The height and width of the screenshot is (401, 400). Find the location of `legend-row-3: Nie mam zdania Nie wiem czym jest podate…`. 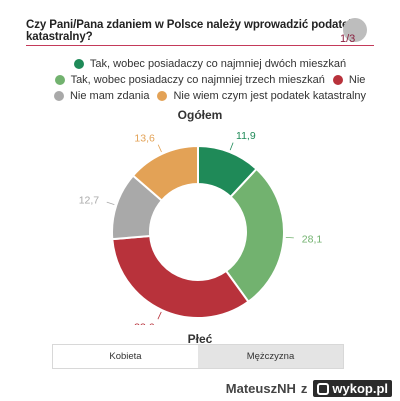

legend-row-3: Nie mam zdania Nie wiem czym jest podate… is located at coordinates (210, 96).